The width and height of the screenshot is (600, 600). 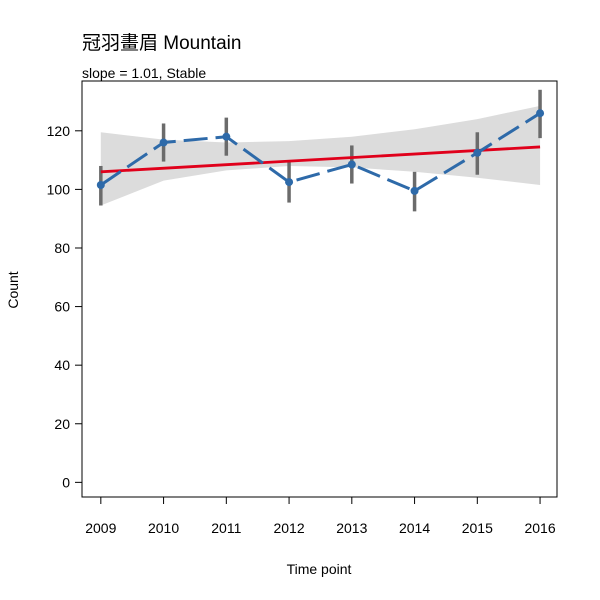 I want to click on chart-title: 冠羽畫眉 Mountain, so click(x=161, y=43).